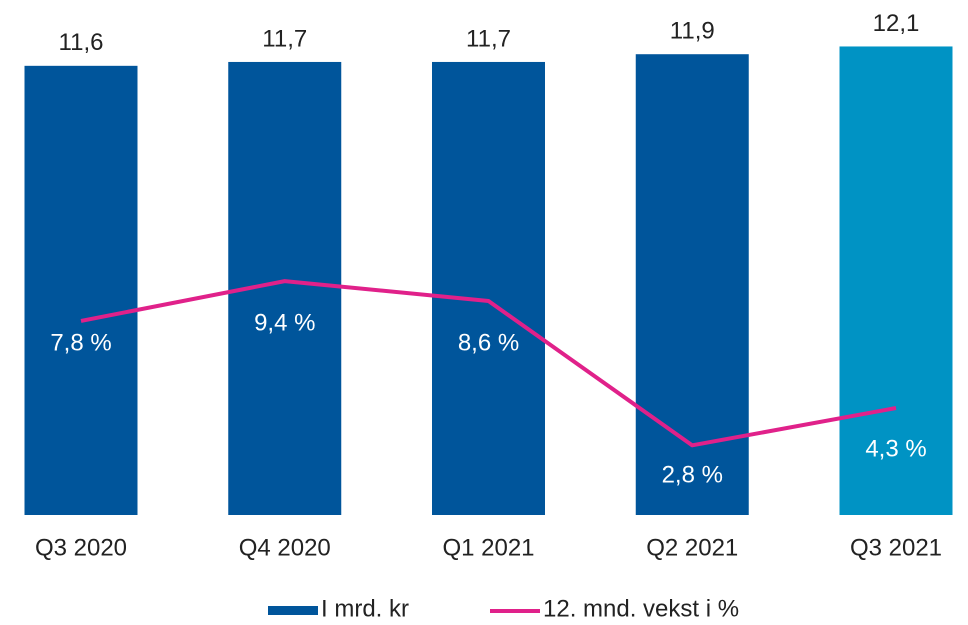  I want to click on x-tick-label: Q3 2021, so click(896, 547).